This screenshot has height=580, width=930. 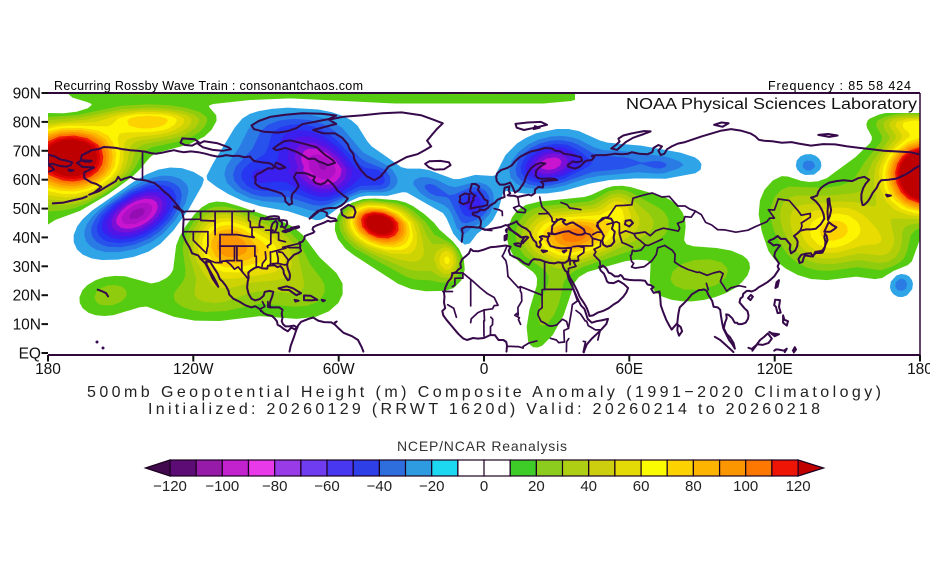 What do you see at coordinates (274, 486) in the screenshot?
I see `svg-text: −80` at bounding box center [274, 486].